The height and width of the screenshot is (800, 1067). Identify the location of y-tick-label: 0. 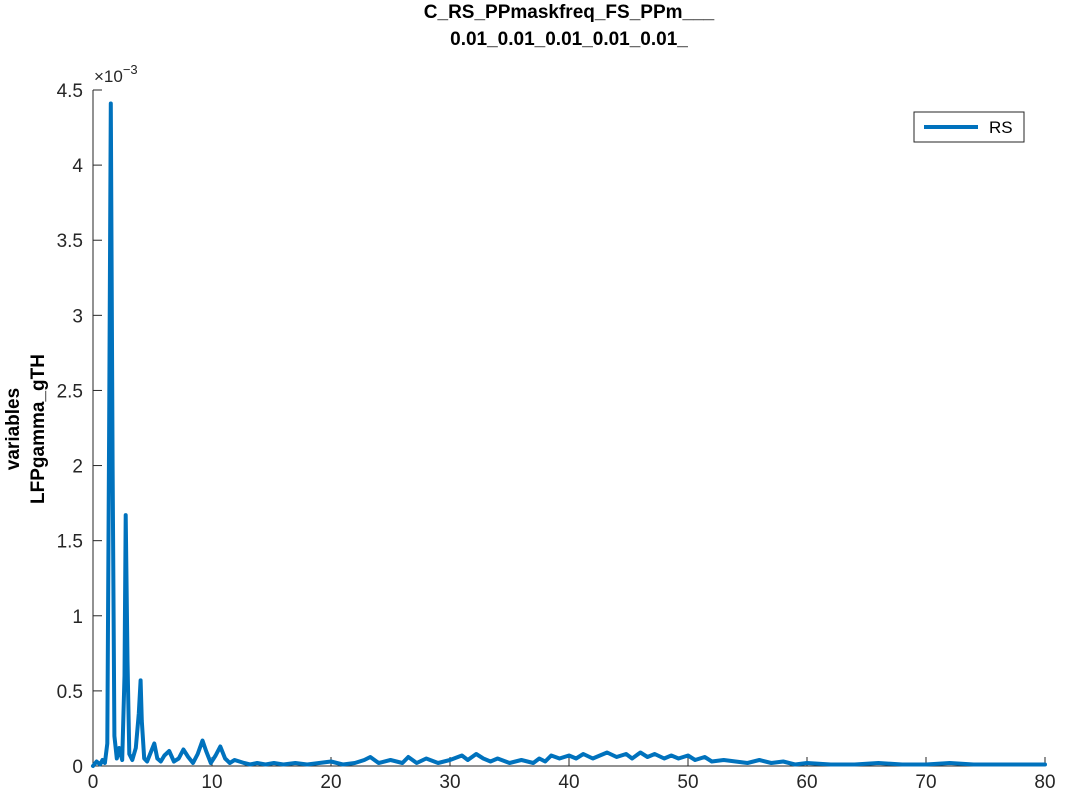
(77, 767).